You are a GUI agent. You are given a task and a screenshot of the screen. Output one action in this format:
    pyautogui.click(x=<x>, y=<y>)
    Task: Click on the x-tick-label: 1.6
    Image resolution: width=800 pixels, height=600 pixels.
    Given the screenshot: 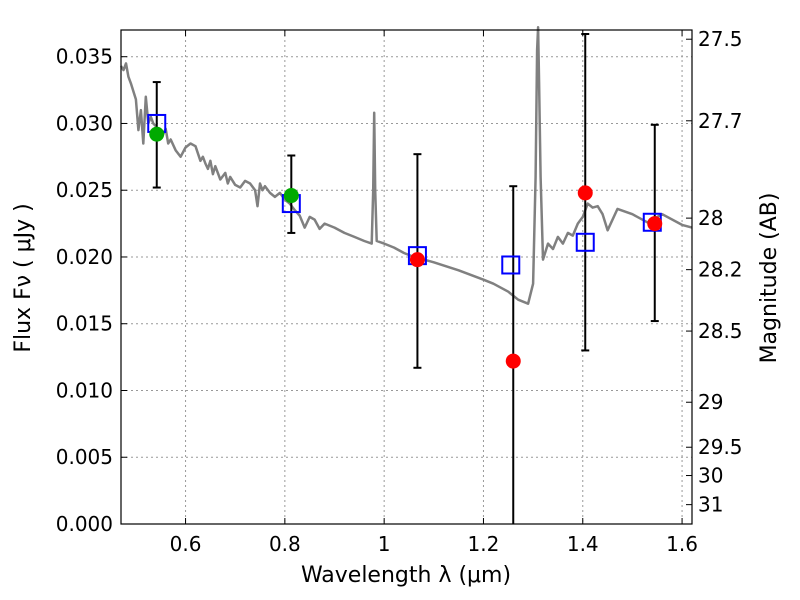 What is the action you would take?
    pyautogui.click(x=682, y=544)
    